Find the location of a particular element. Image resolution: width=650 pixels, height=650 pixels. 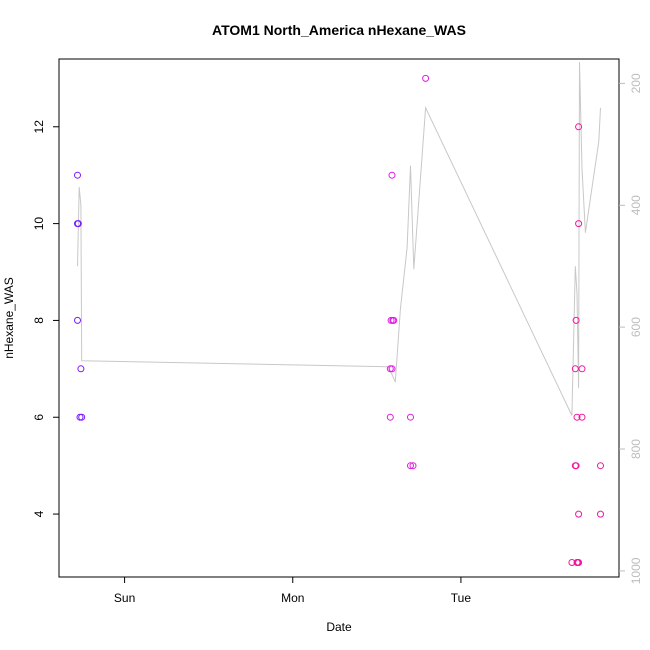

x-tick-label: Mon is located at coordinates (292, 598).